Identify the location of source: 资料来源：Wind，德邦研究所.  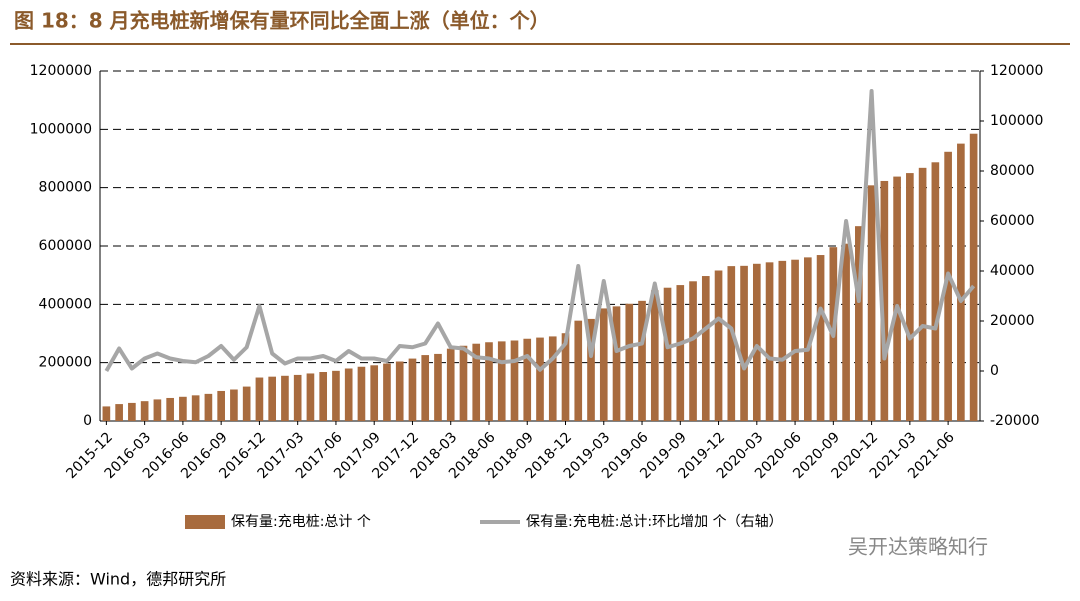
(118, 579).